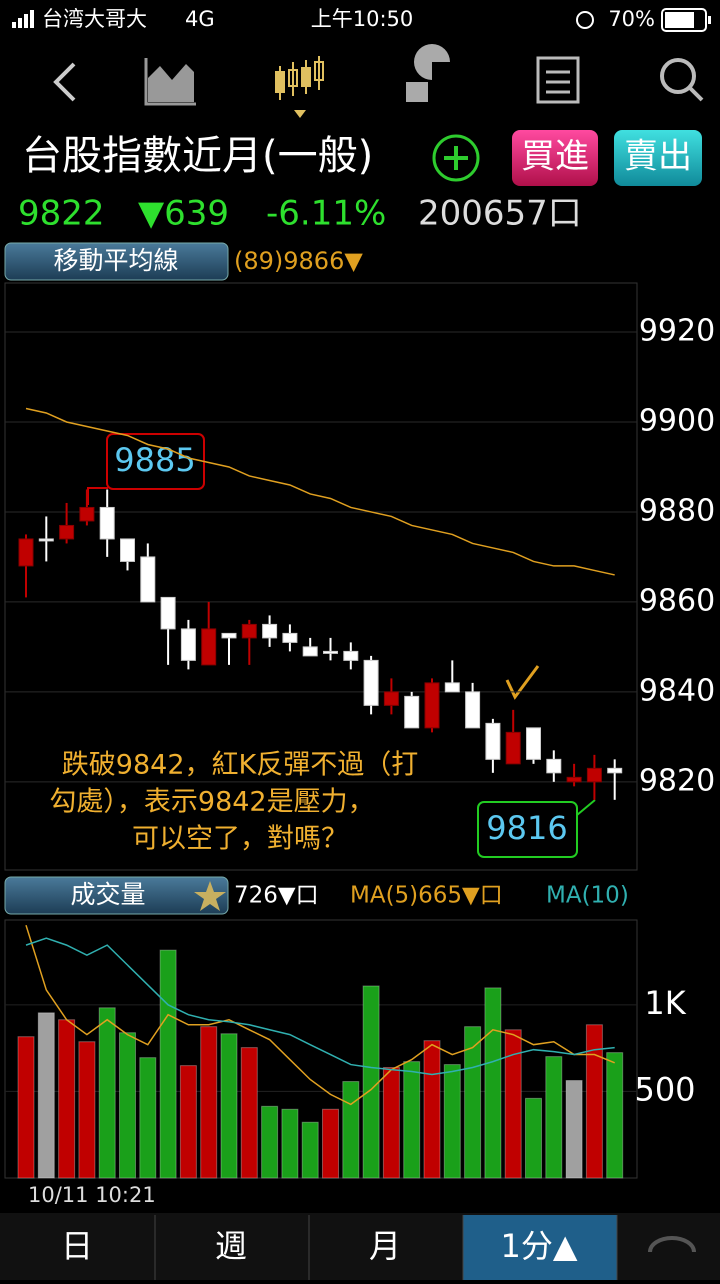  Describe the element at coordinates (677, 420) in the screenshot. I see `y-tick-label: 9900` at that location.